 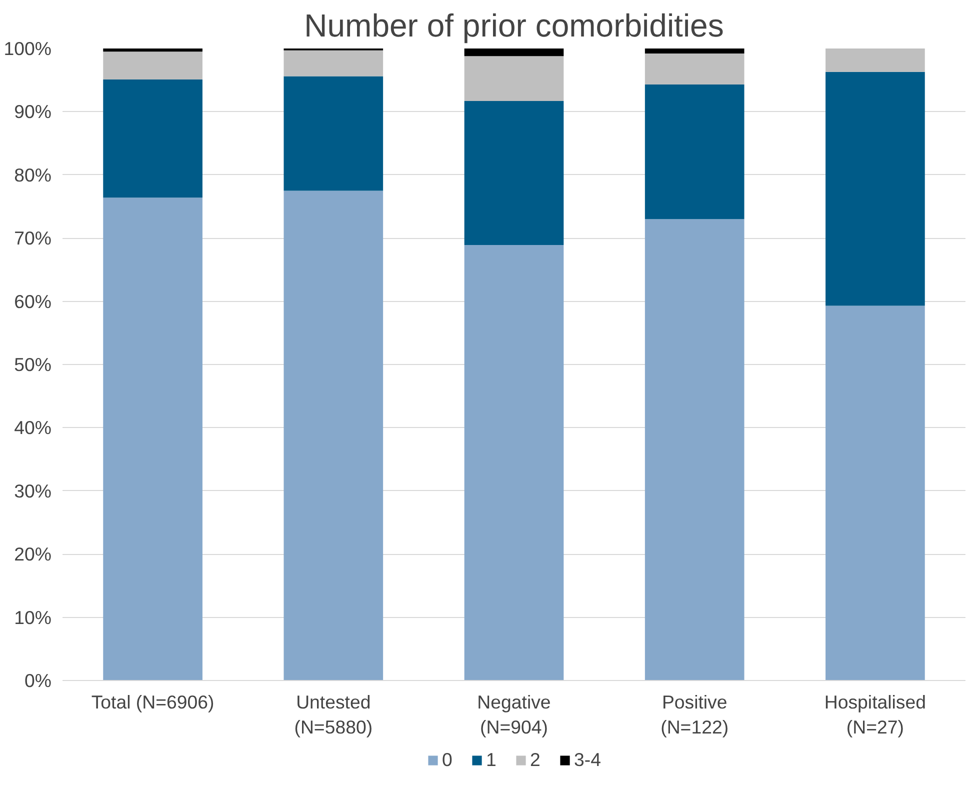 What do you see at coordinates (587, 760) in the screenshot?
I see `legend-label: 3-4` at bounding box center [587, 760].